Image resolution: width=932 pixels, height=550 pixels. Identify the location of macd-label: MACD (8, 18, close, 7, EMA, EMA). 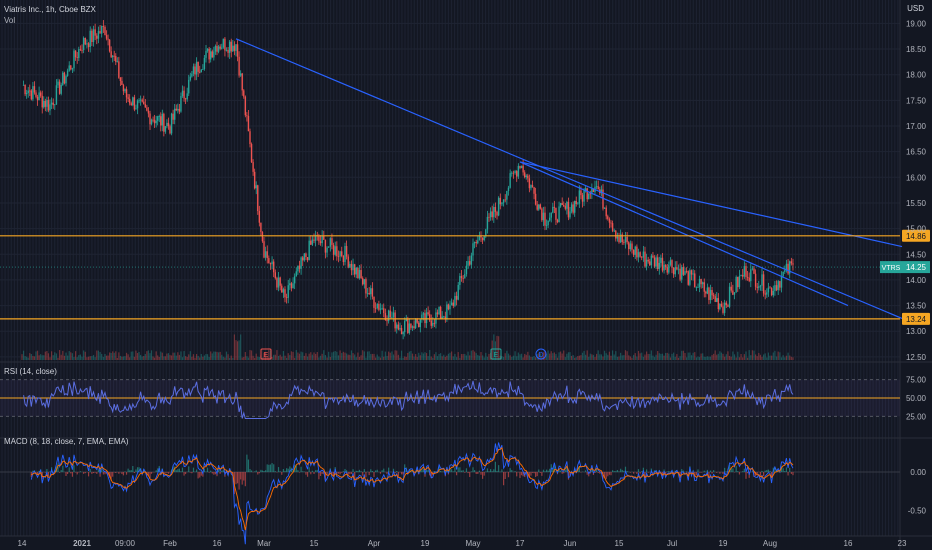
(66, 441).